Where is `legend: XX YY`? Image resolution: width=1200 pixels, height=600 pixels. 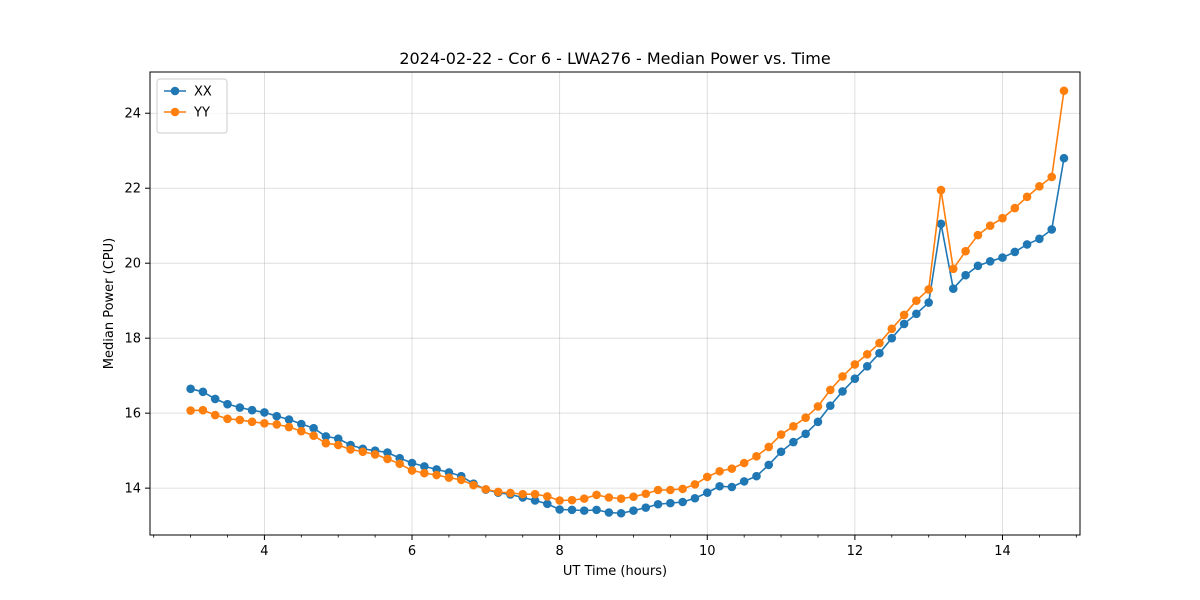 legend: XX YY is located at coordinates (192, 106).